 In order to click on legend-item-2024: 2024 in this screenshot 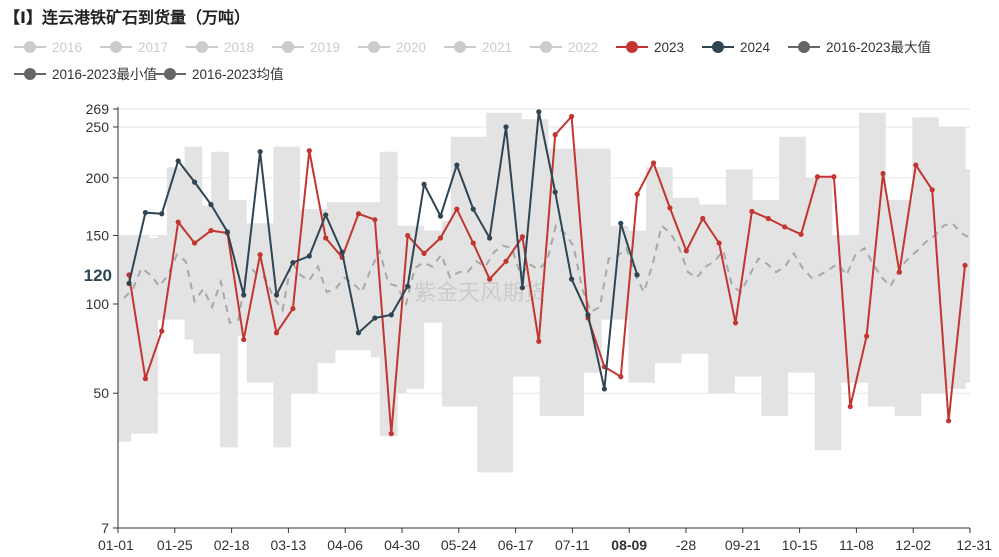, I will do `click(736, 47)`.